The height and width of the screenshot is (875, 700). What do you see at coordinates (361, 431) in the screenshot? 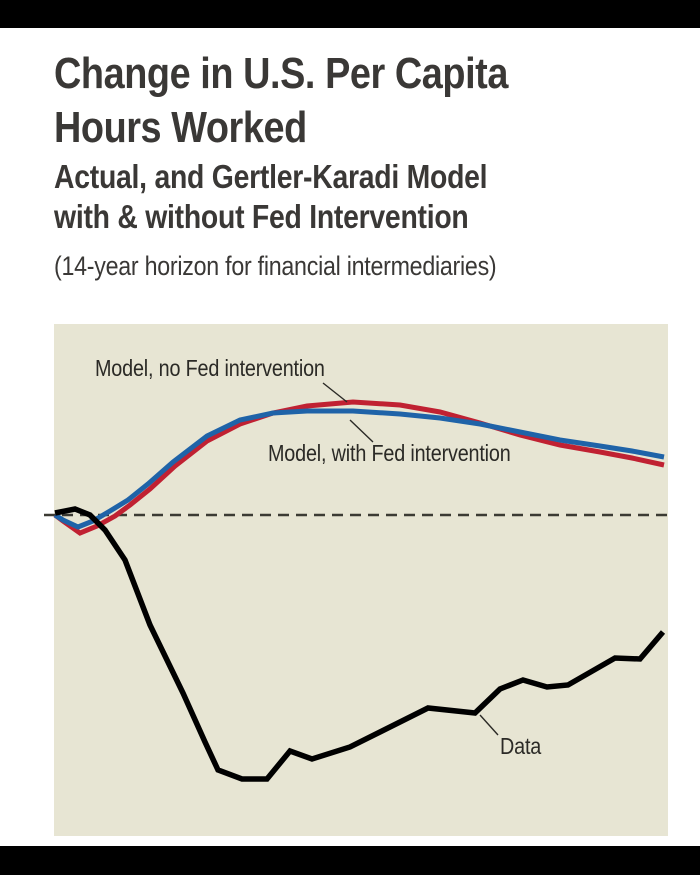
I see `callout-with-fed` at bounding box center [361, 431].